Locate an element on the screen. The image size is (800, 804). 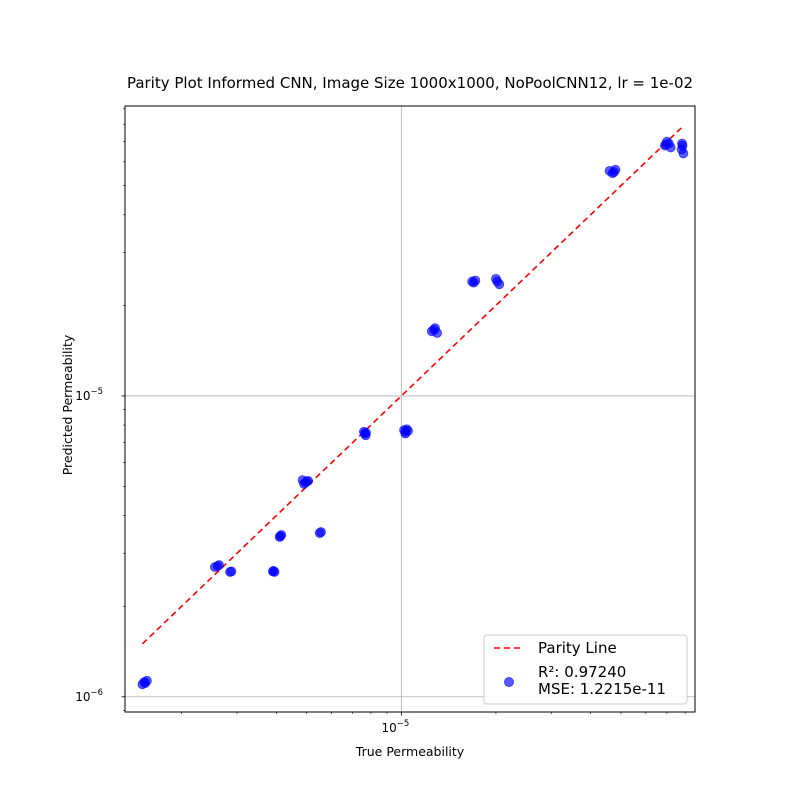
legend-r2-label: R²: 0.97240 is located at coordinates (582, 672).